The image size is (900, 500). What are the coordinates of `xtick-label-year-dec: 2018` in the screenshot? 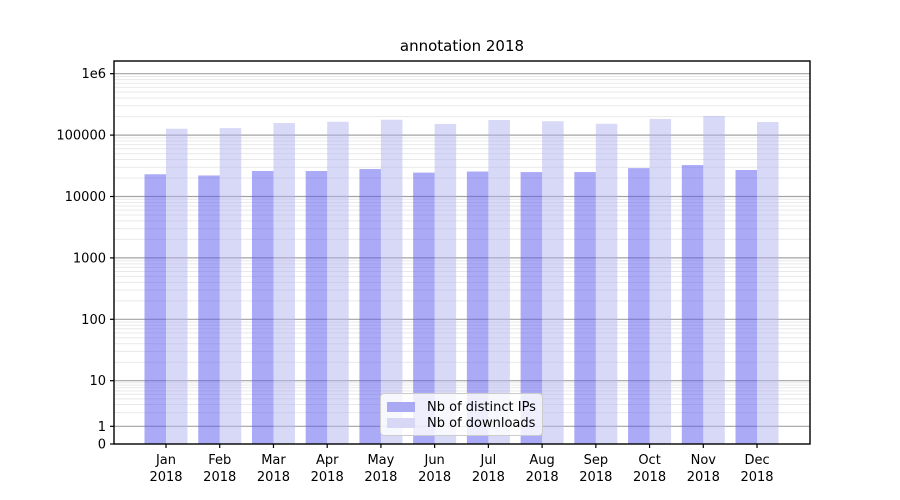 It's located at (756, 477).